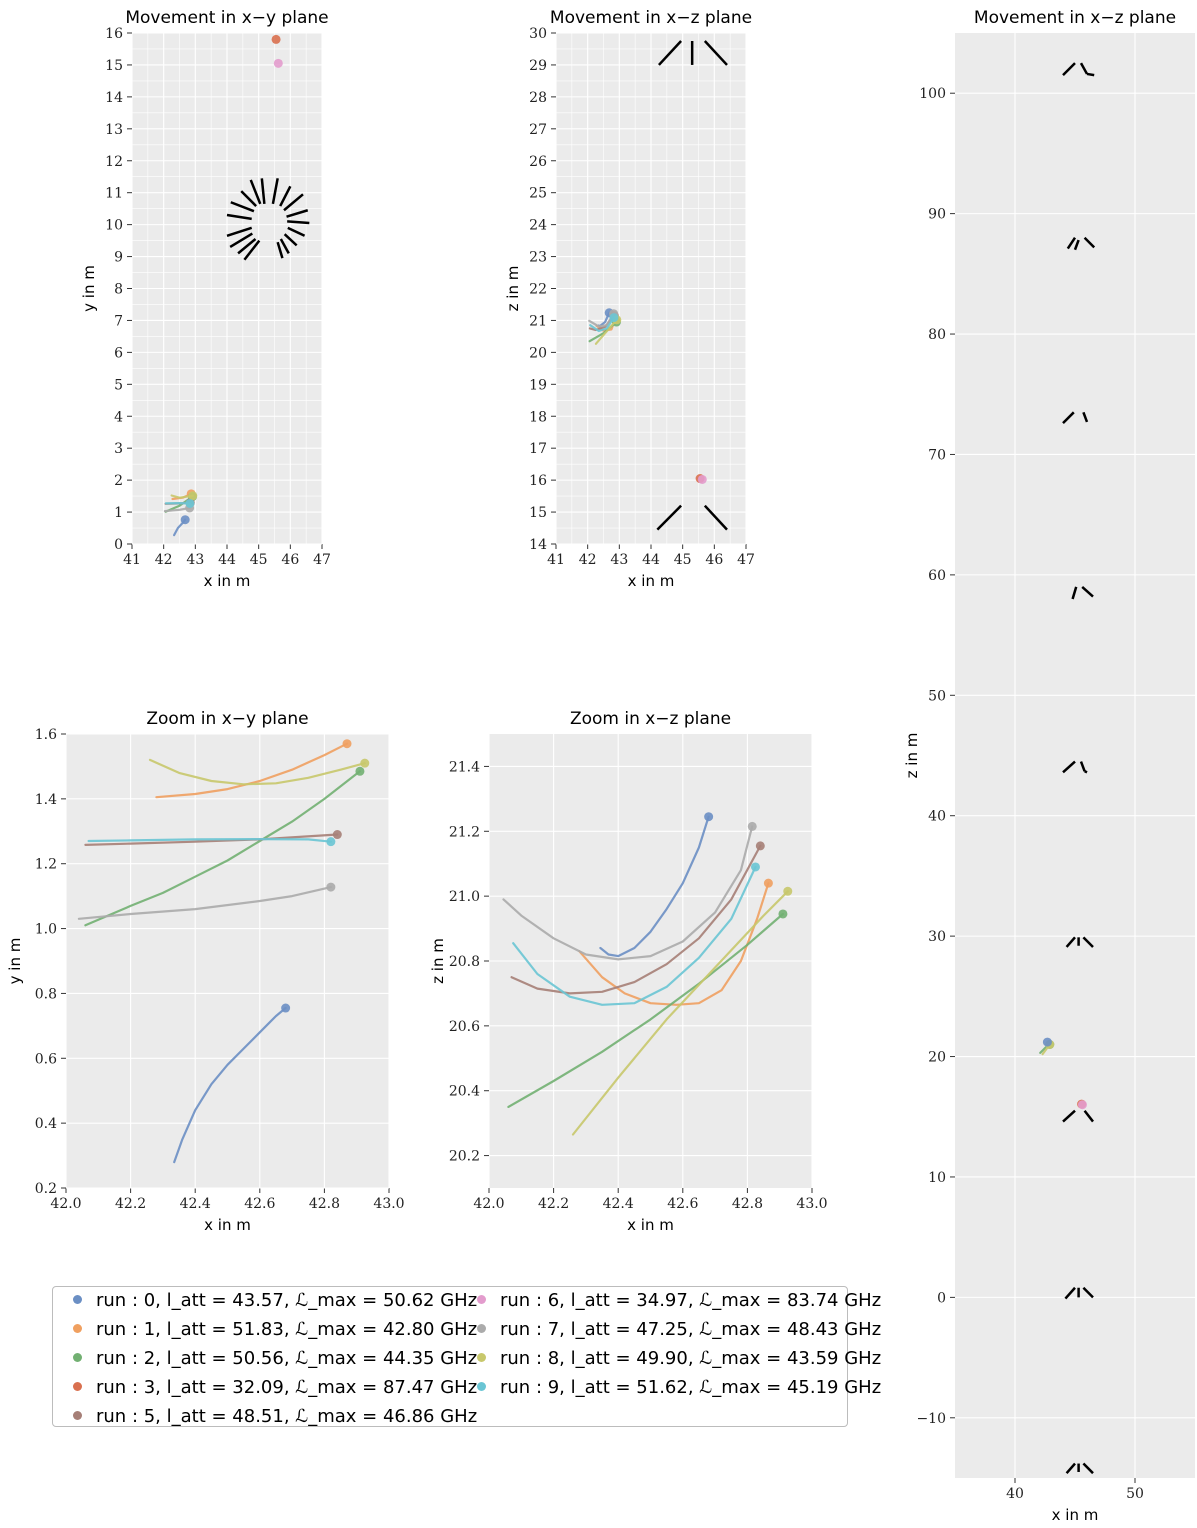  Describe the element at coordinates (538, 321) in the screenshot. I see `y-tick-label: 21` at that location.